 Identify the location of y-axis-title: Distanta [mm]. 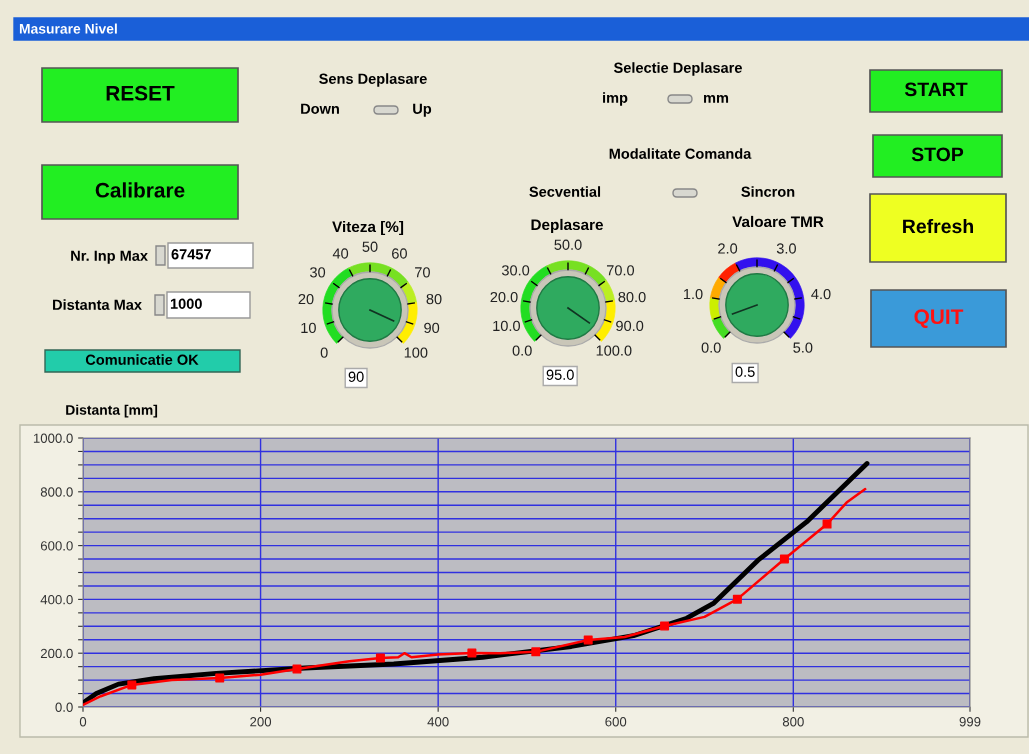
(112, 411).